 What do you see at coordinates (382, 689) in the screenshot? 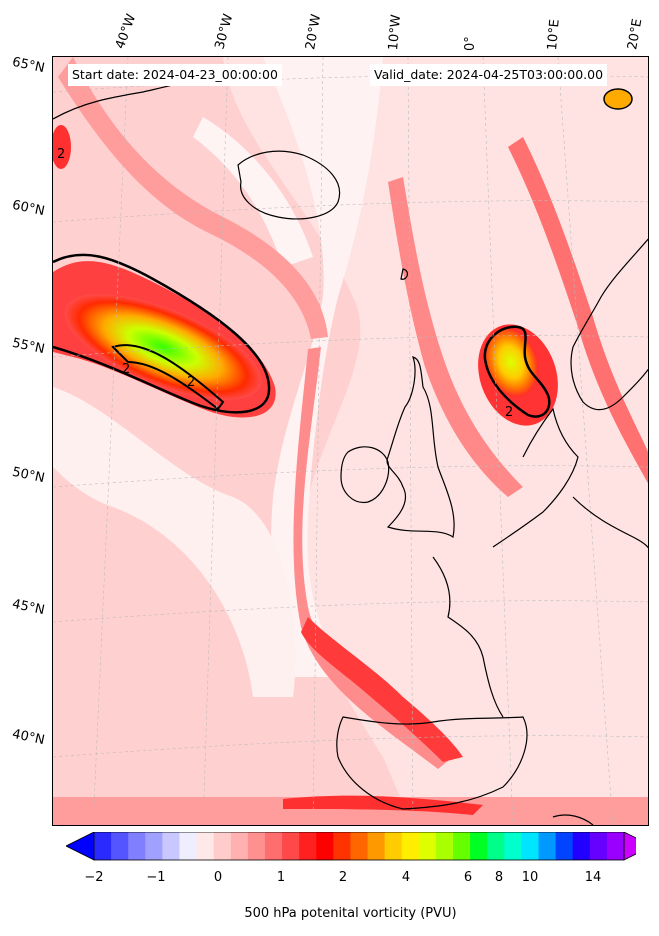
I see `pv-streamer-core` at bounding box center [382, 689].